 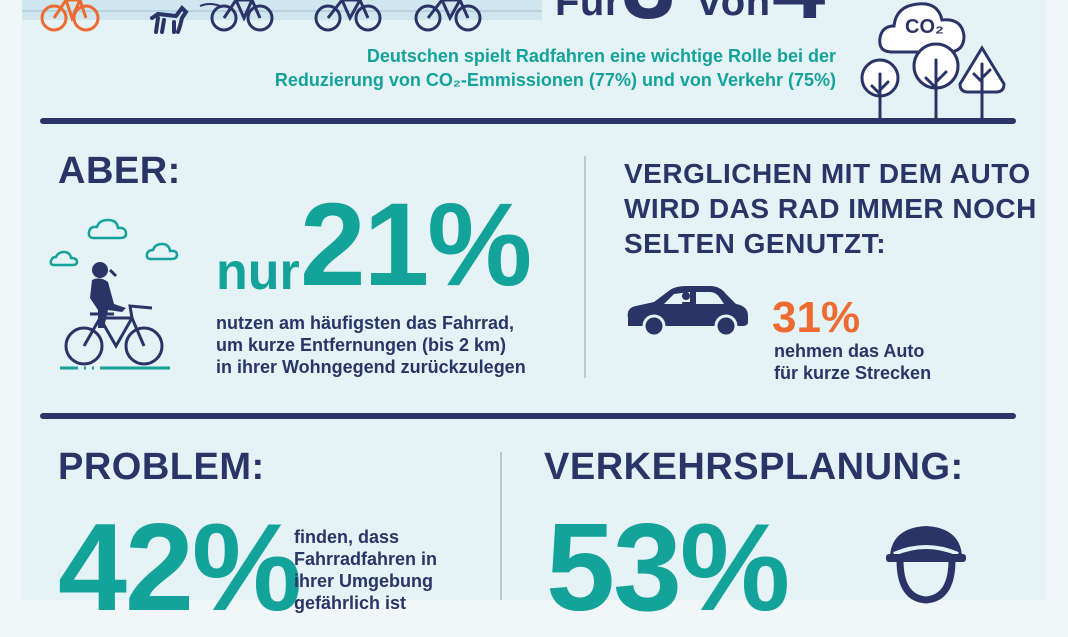 What do you see at coordinates (180, 568) in the screenshot?
I see `problem-percent: 42%` at bounding box center [180, 568].